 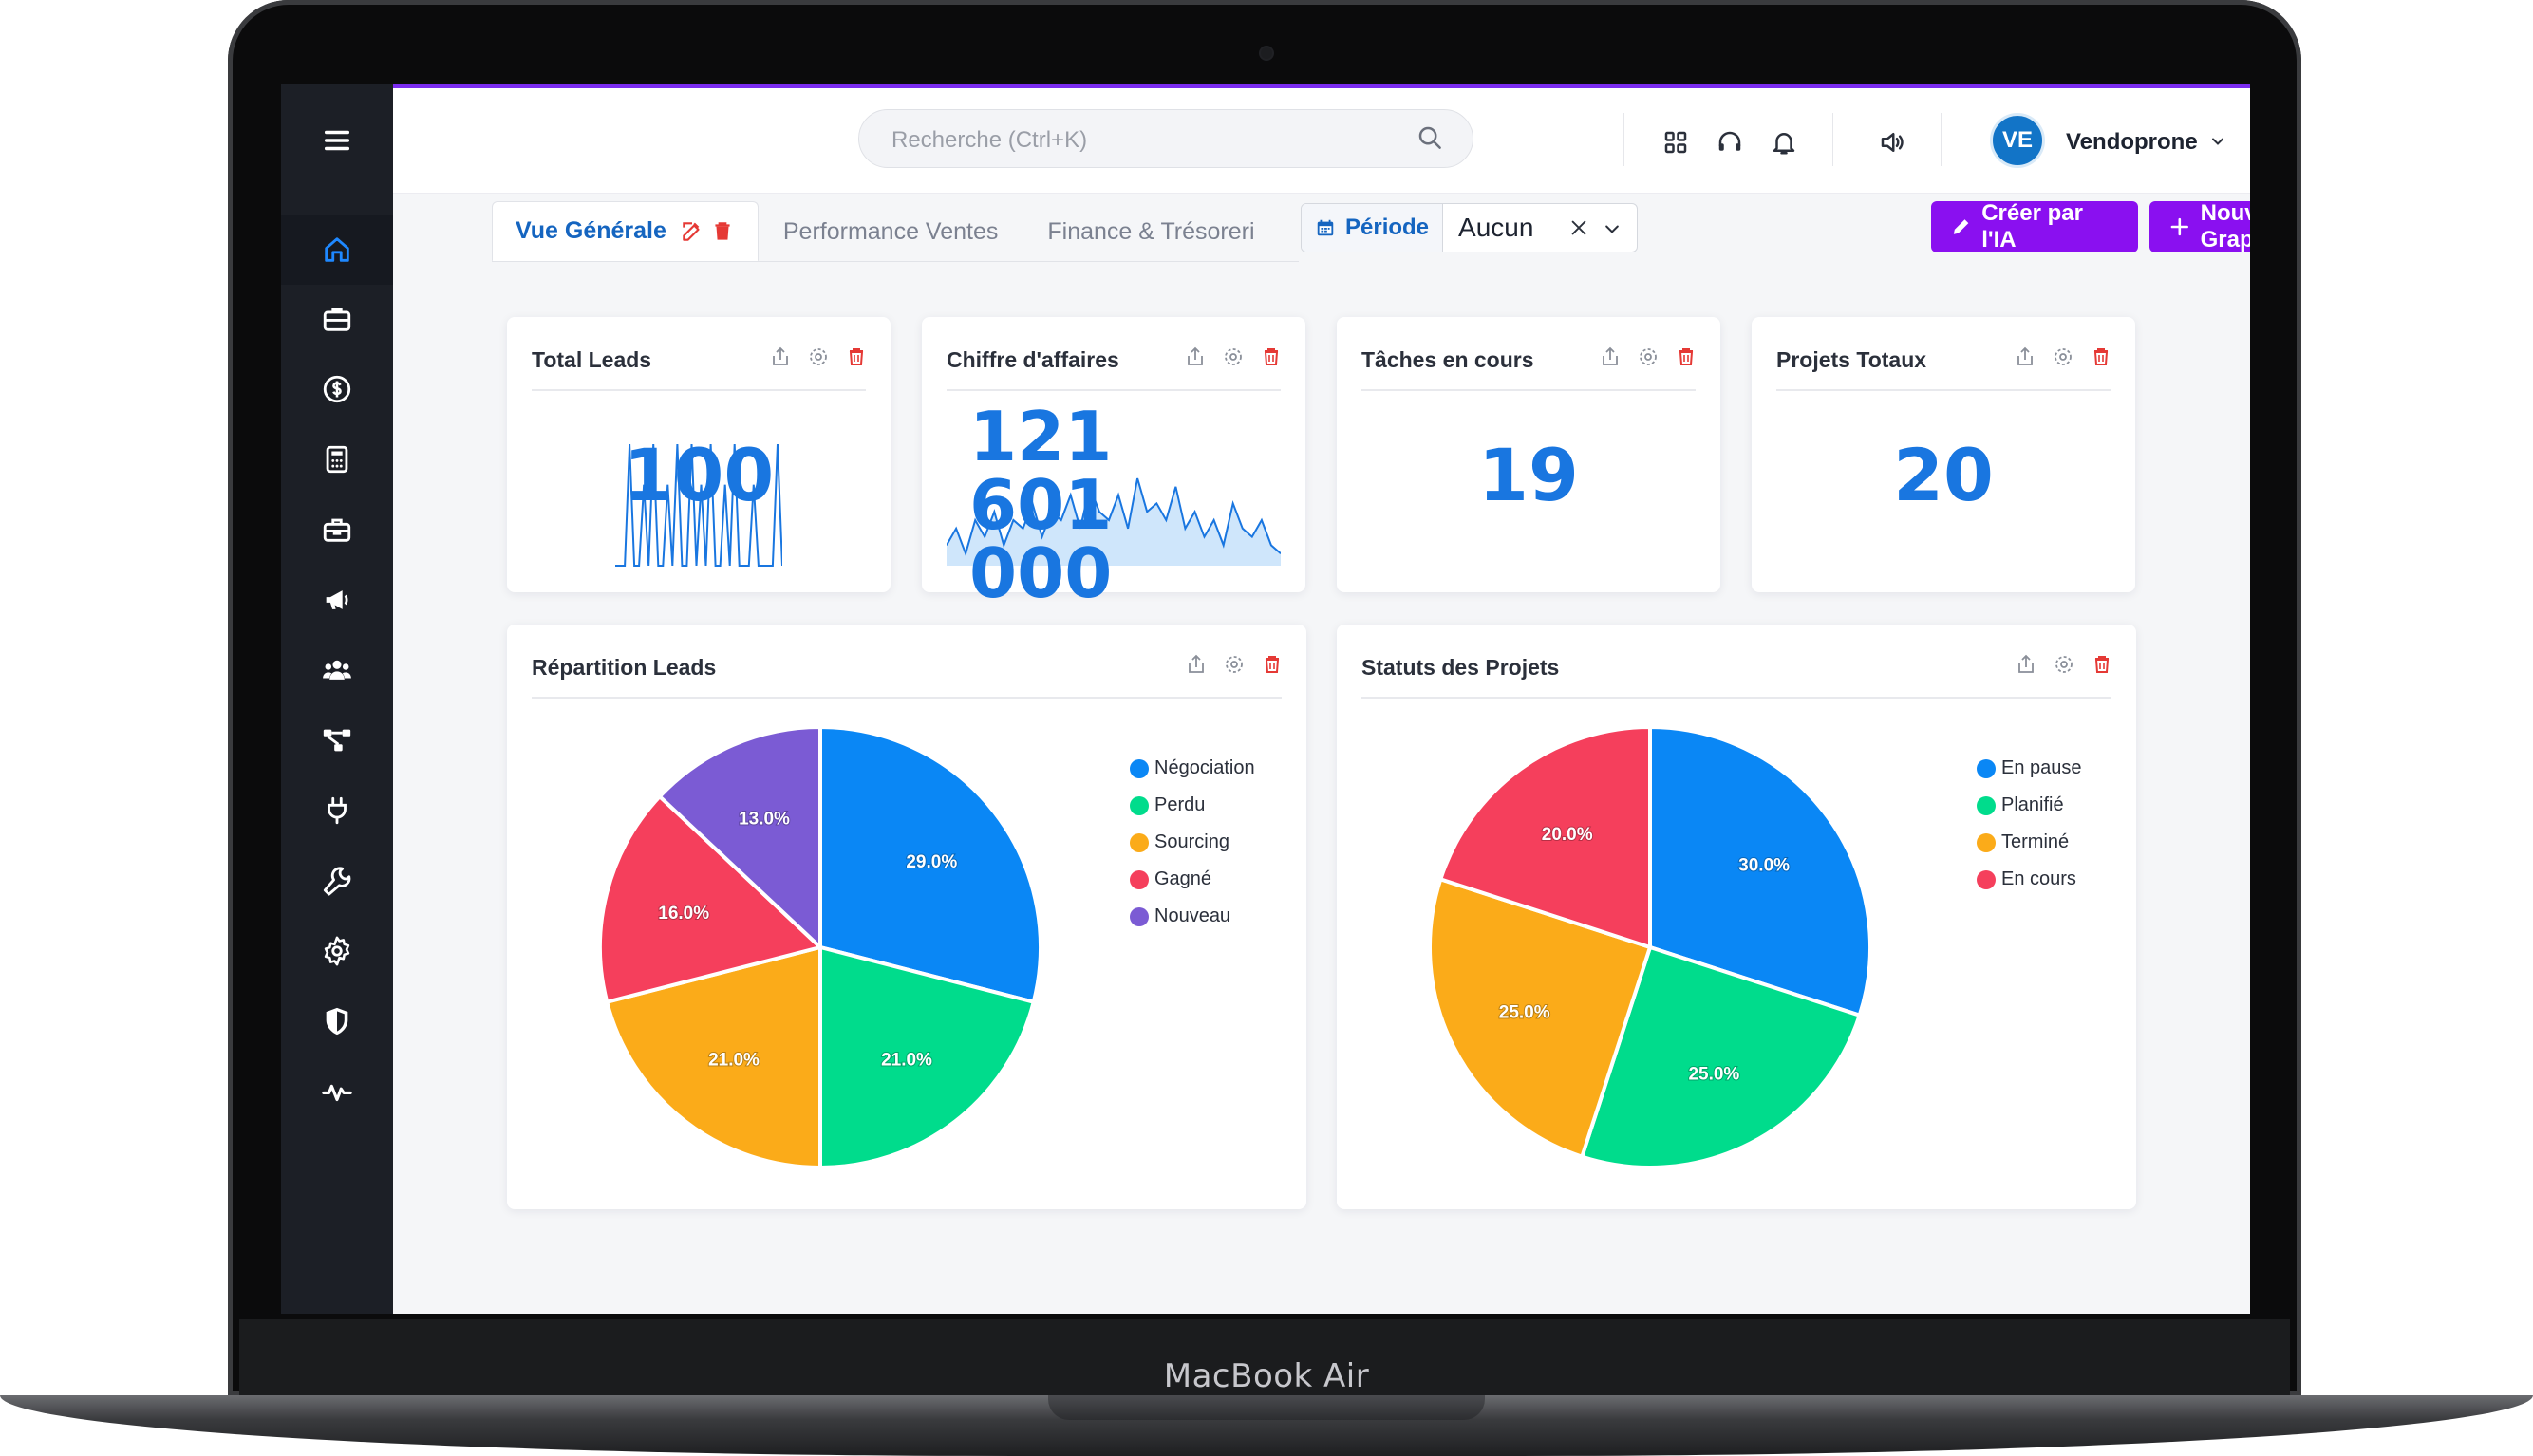 I want to click on legend-item: En cours, so click(x=2030, y=879).